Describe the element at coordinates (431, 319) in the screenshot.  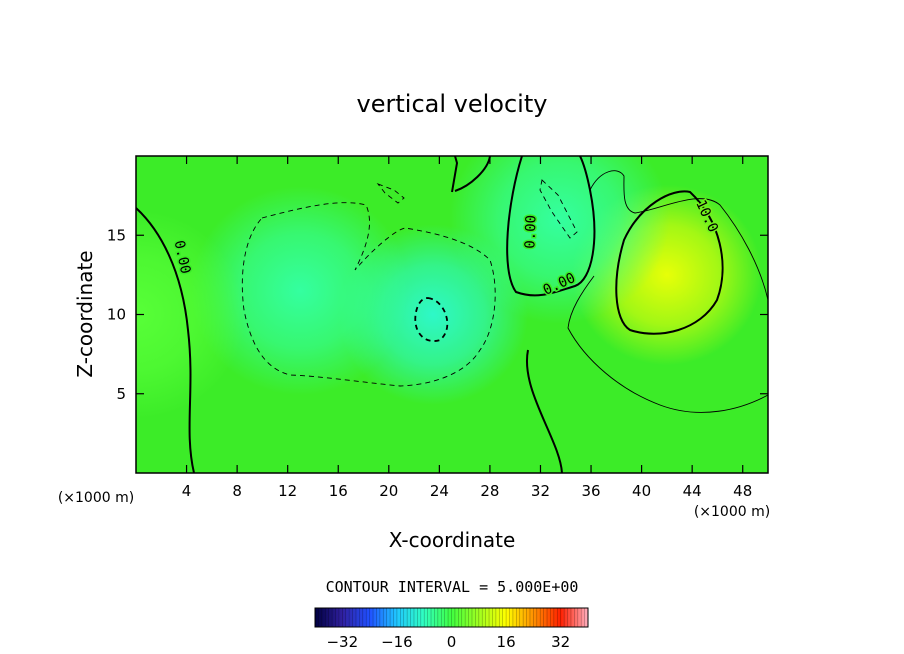
I see `contour-neg10` at that location.